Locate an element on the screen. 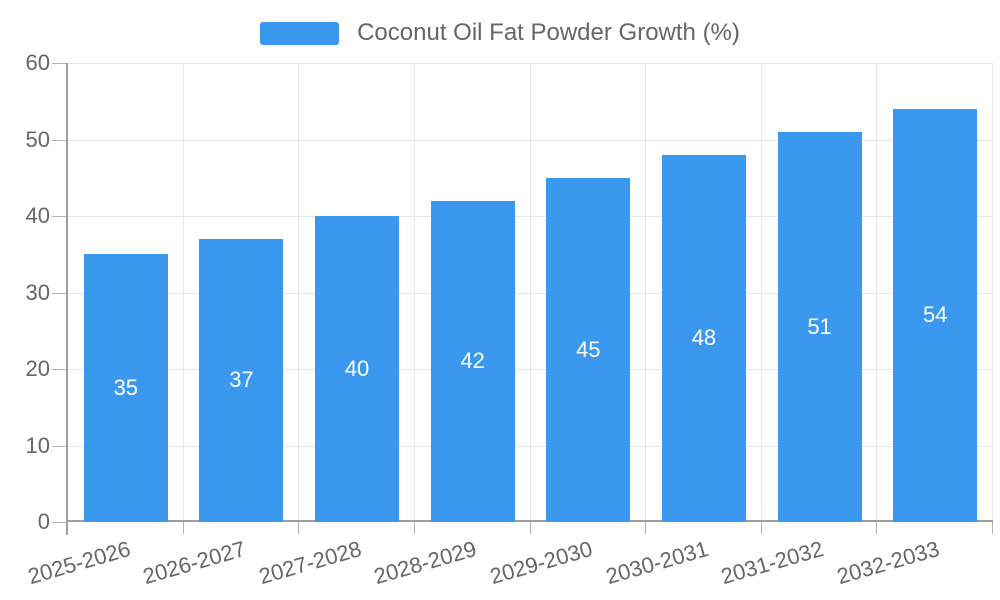 This screenshot has height=600, width=1000. bar-value-label: 54 is located at coordinates (935, 315).